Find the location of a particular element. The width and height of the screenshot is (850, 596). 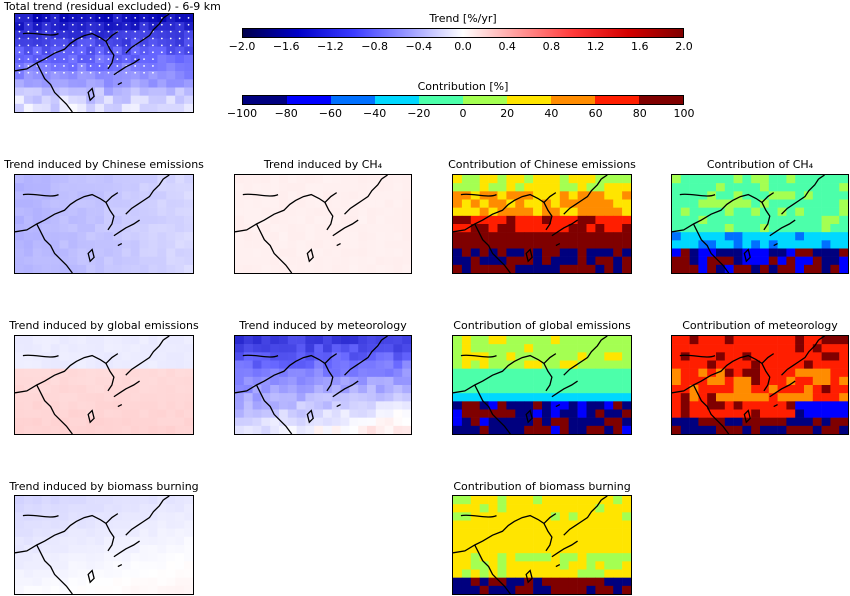

coastline is located at coordinates (723, 373).